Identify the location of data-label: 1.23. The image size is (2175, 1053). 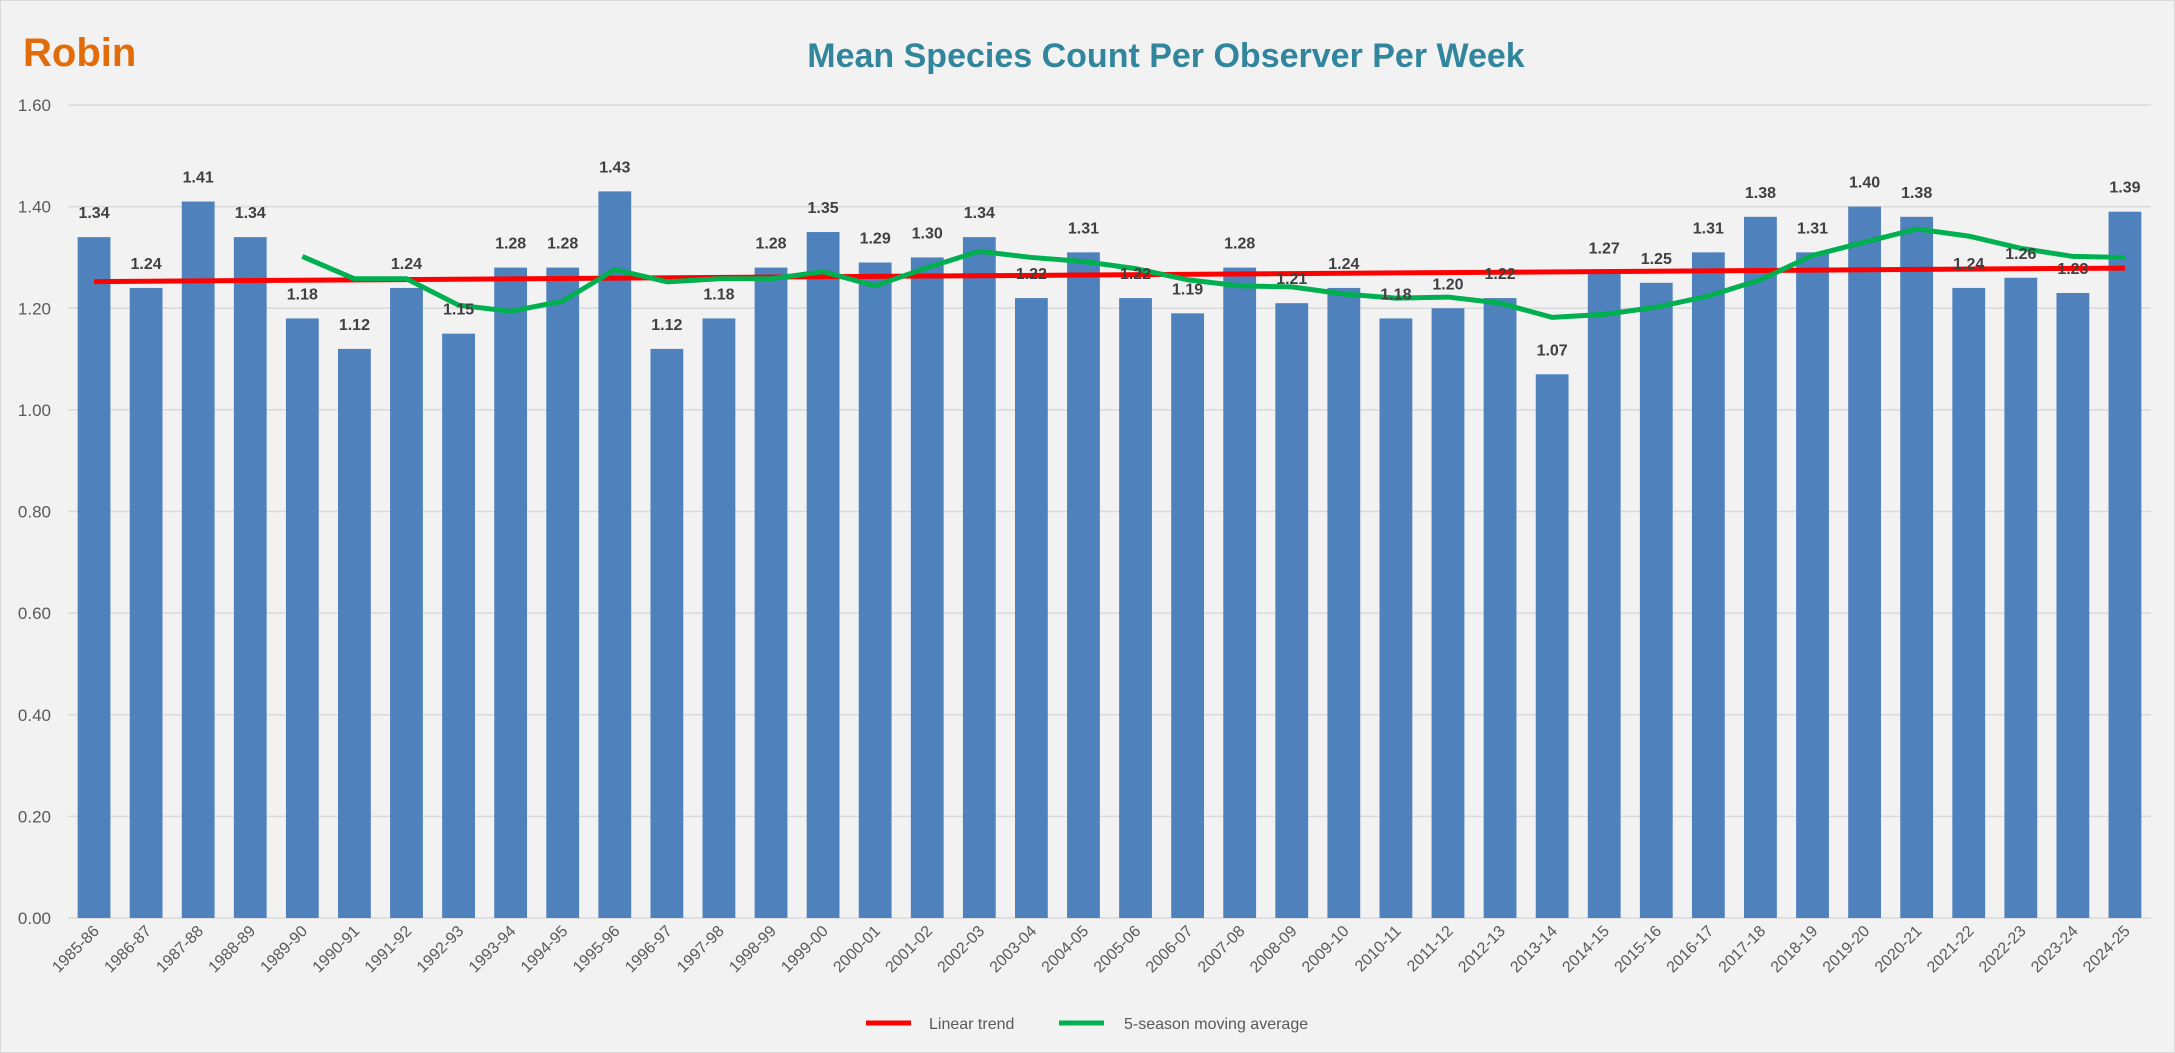
(2072, 269).